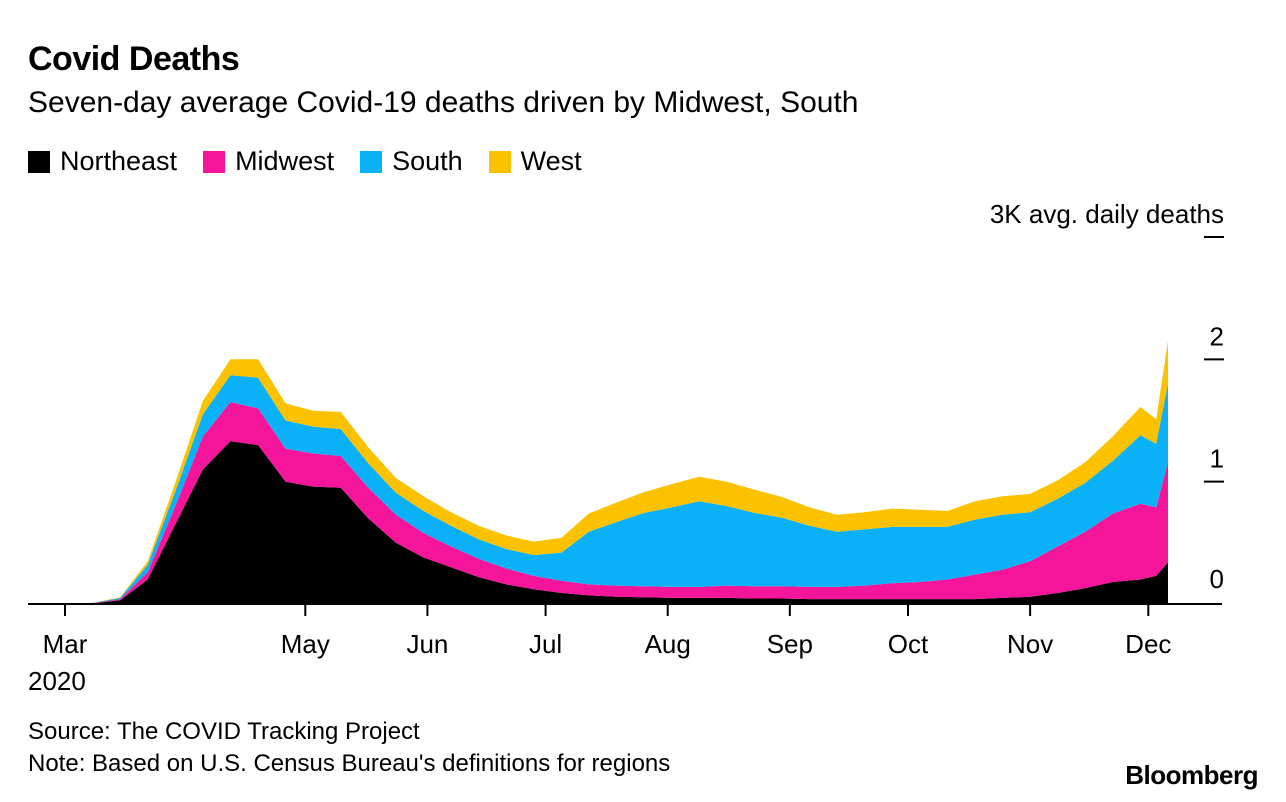 The image size is (1286, 802). I want to click on bloomberg-logo: Bloomberg, so click(1191, 775).